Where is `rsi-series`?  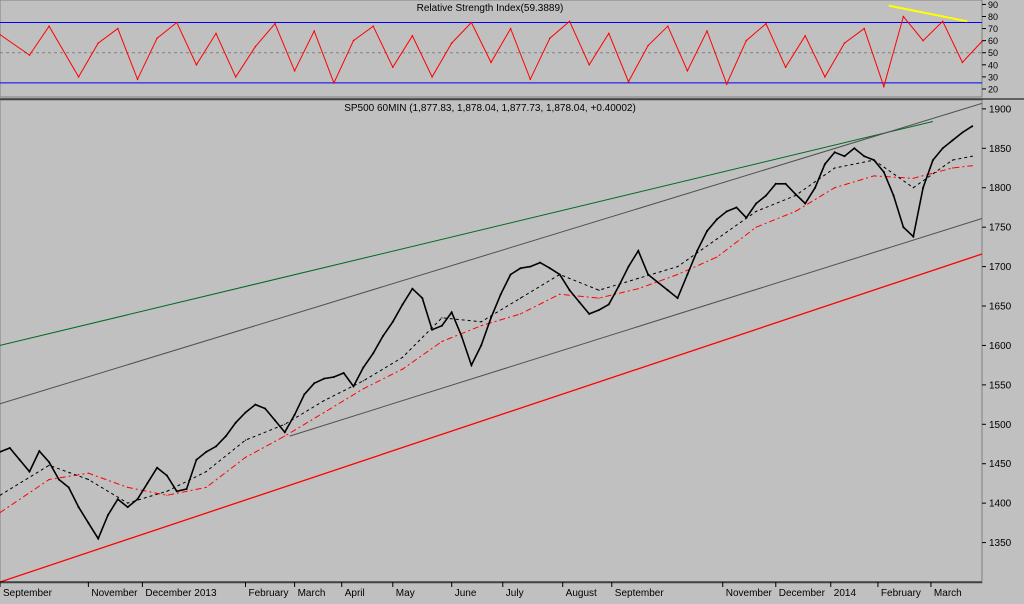 rsi-series is located at coordinates (491, 46).